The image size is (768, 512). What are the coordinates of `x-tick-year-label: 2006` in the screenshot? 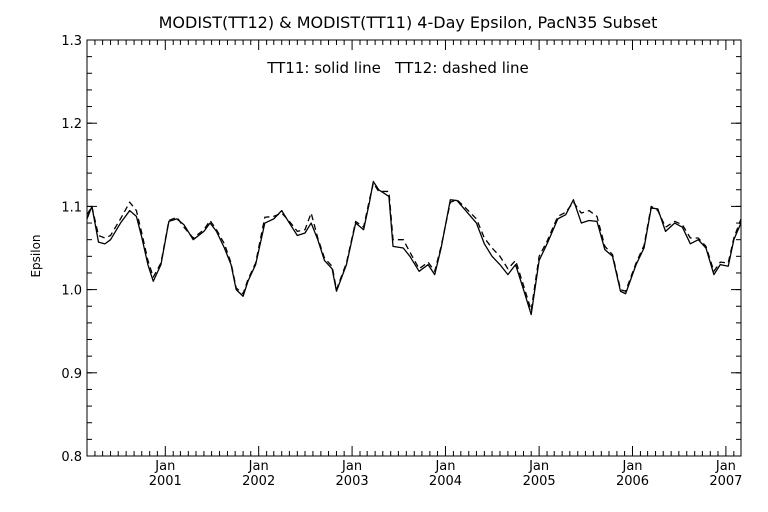 It's located at (632, 481).